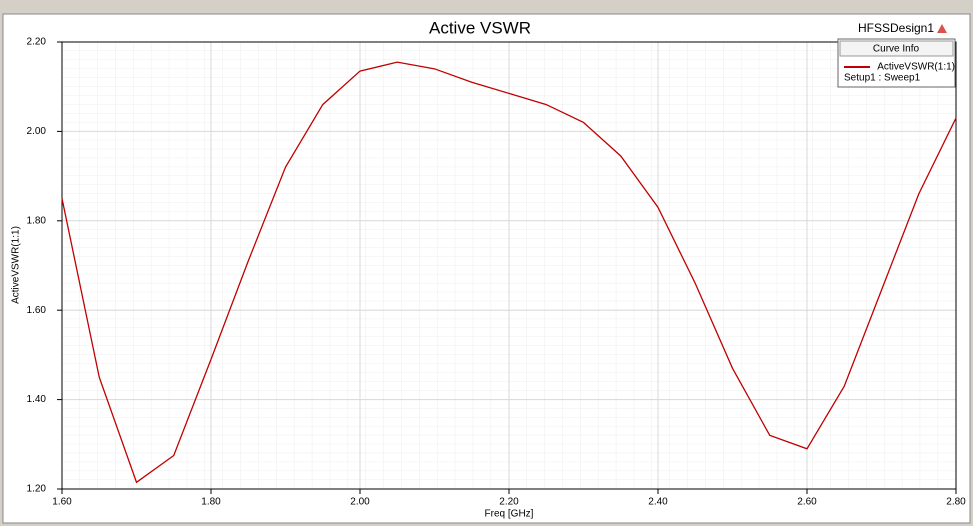 The width and height of the screenshot is (973, 526). I want to click on legend-title: Curve Info, so click(896, 49).